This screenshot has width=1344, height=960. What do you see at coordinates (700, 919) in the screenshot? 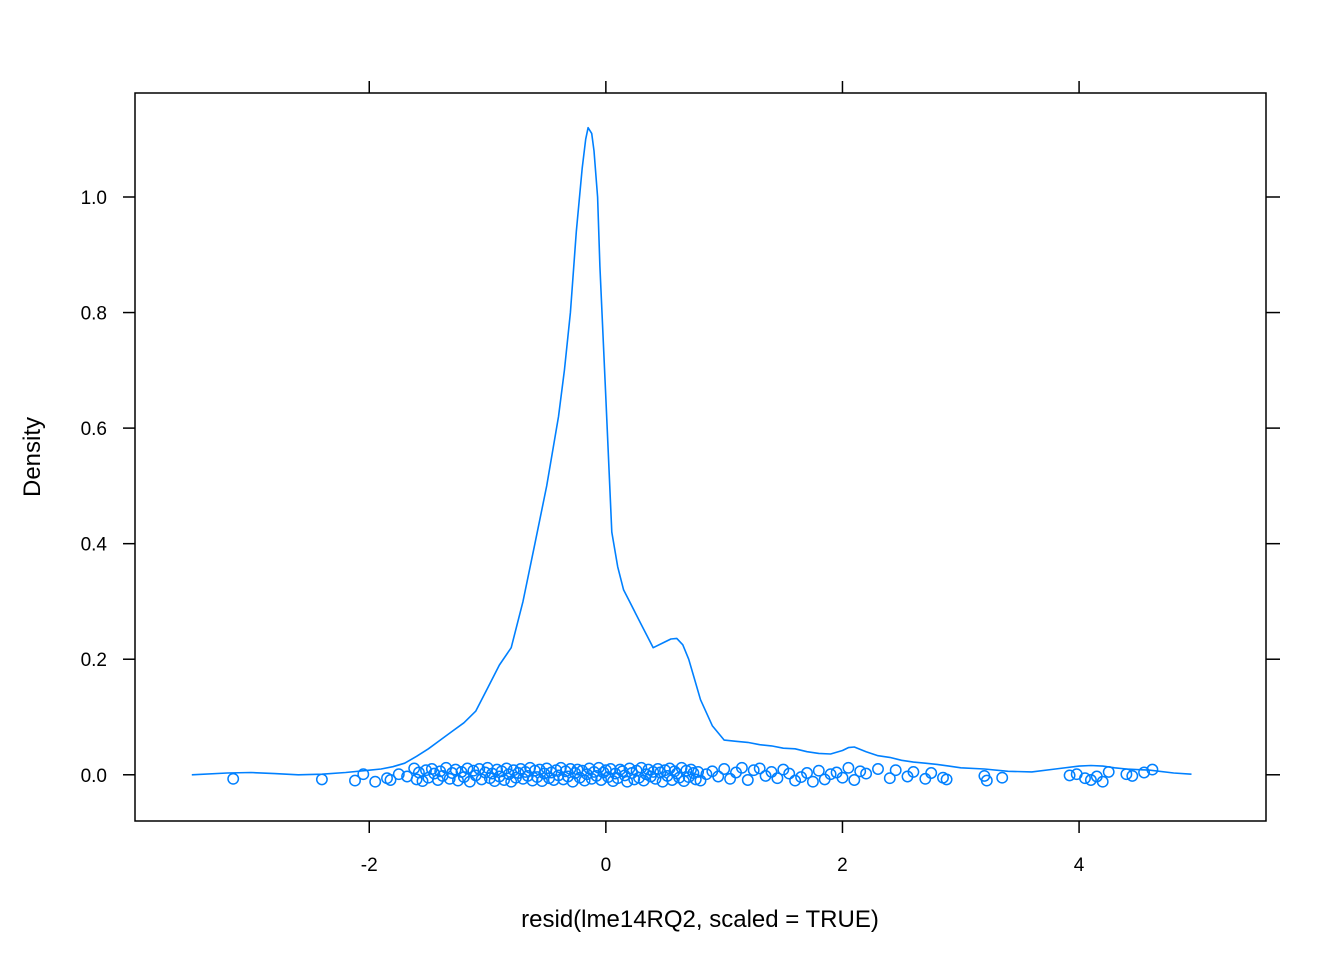
I see `x-axis-title: resid(lme14RQ2, scaled = TRUE)` at bounding box center [700, 919].